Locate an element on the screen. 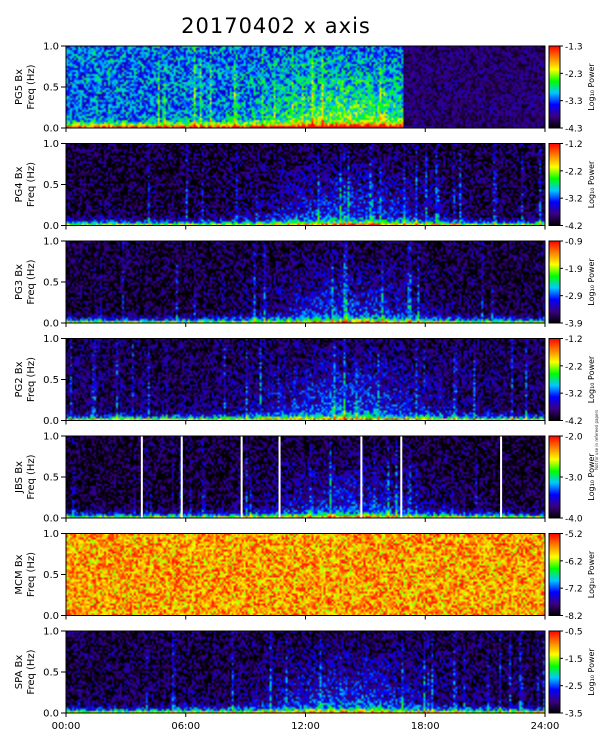  x-tick-label: 18:00 is located at coordinates (425, 726).